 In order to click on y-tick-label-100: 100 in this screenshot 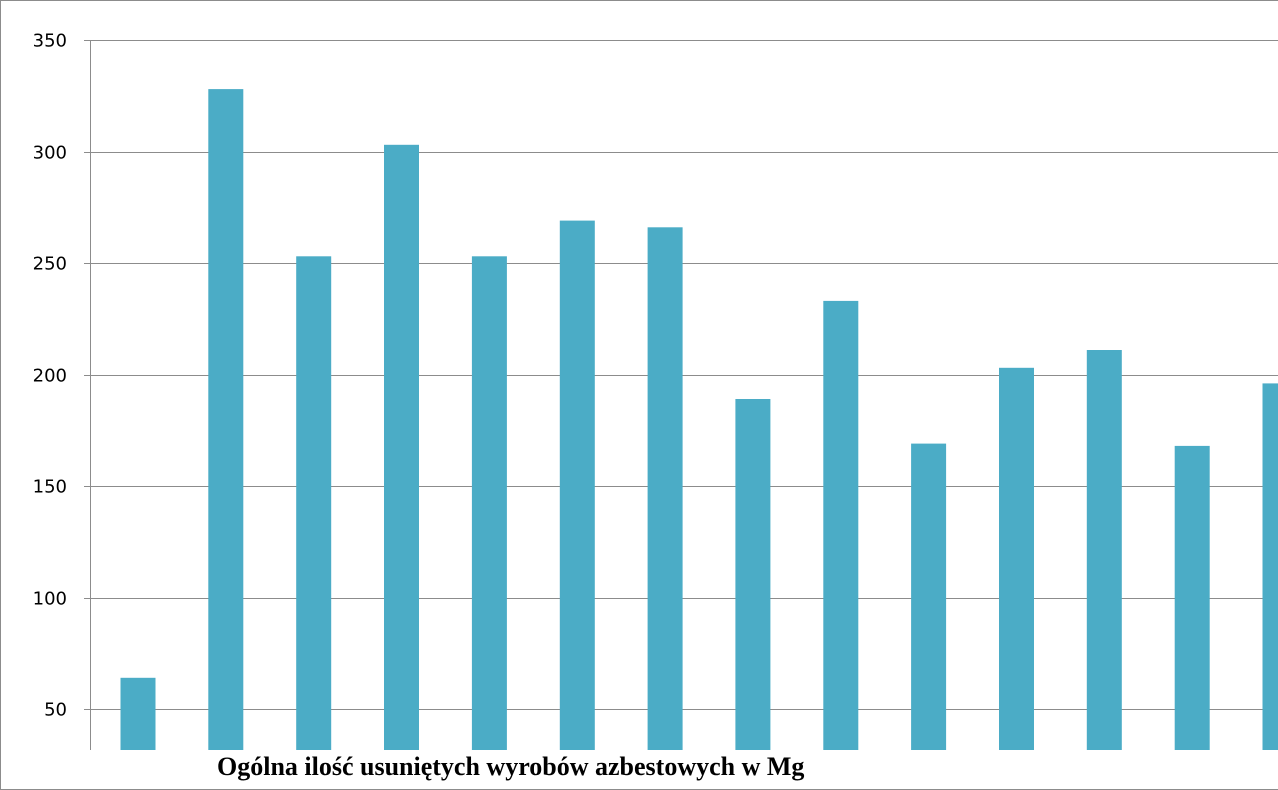, I will do `click(50, 599)`.